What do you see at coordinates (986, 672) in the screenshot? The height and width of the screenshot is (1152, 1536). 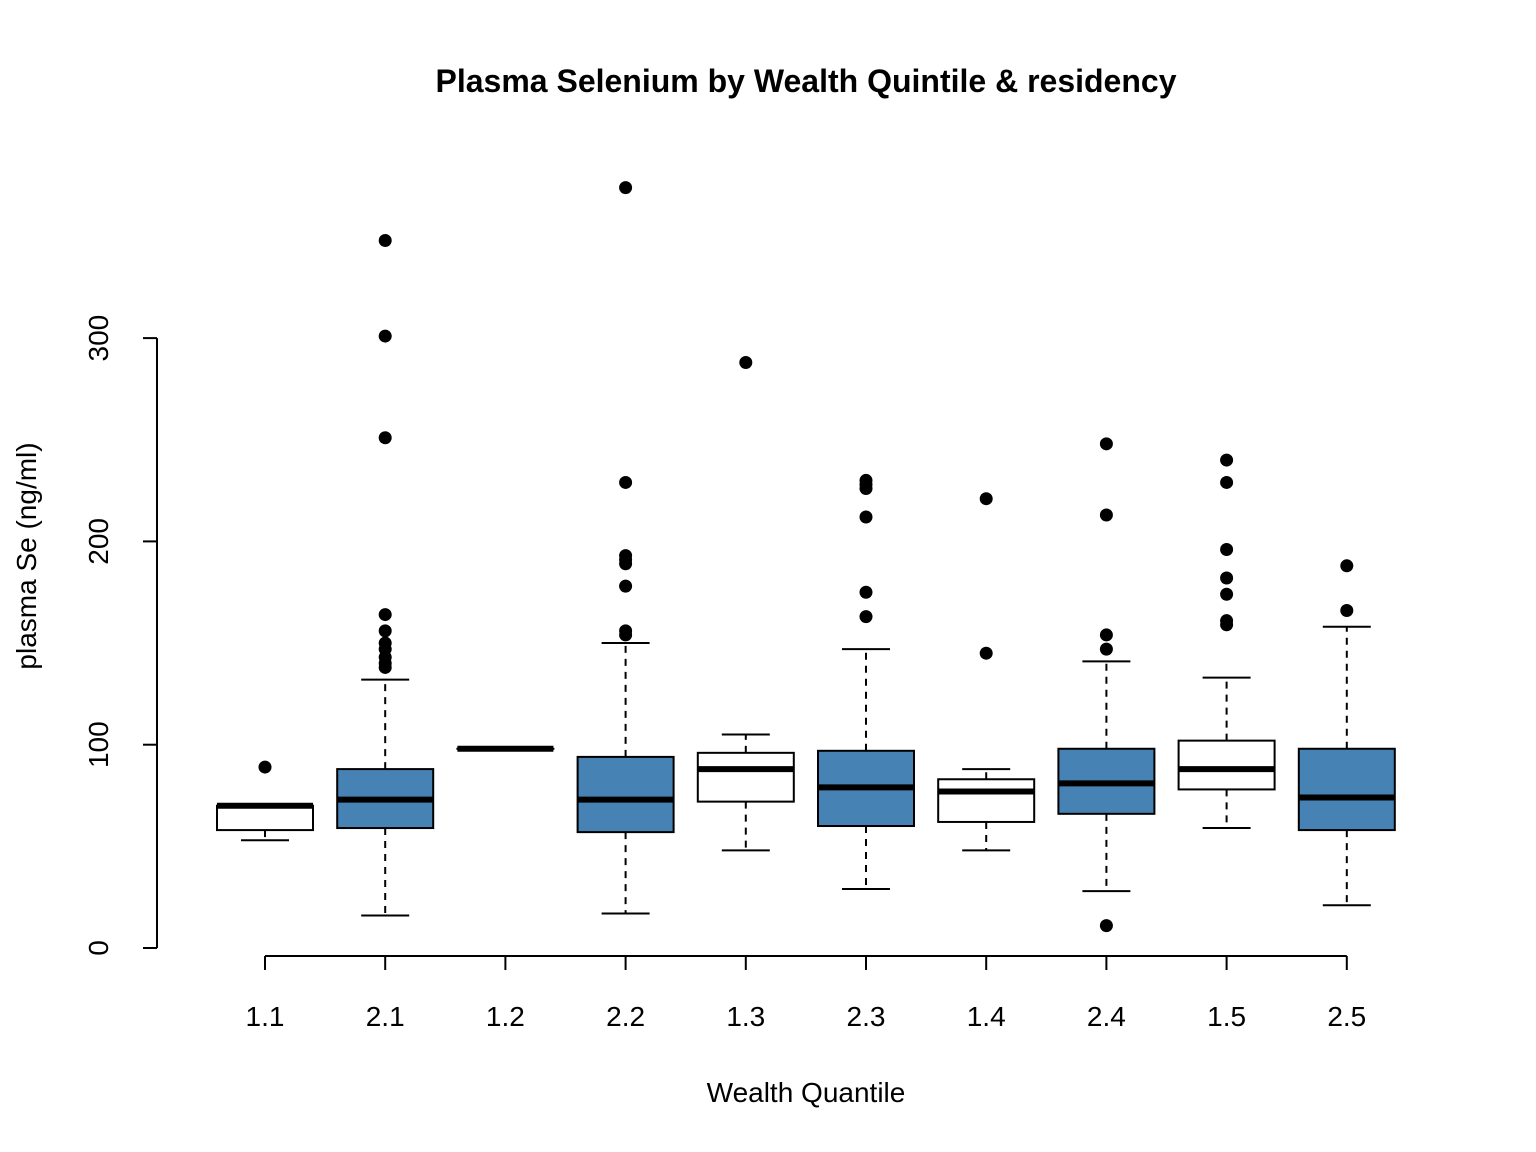 I see `box-1.4` at bounding box center [986, 672].